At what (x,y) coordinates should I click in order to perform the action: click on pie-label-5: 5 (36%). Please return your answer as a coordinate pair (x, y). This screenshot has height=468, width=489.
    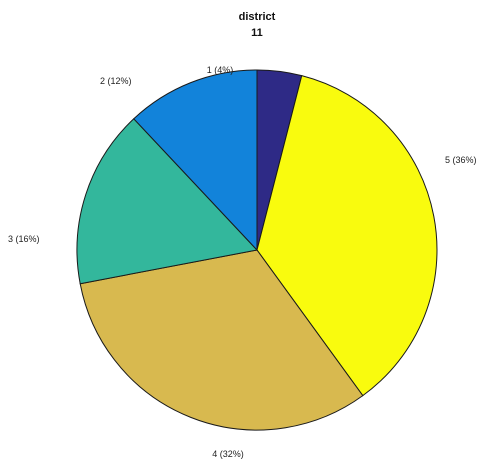
    Looking at the image, I should click on (461, 160).